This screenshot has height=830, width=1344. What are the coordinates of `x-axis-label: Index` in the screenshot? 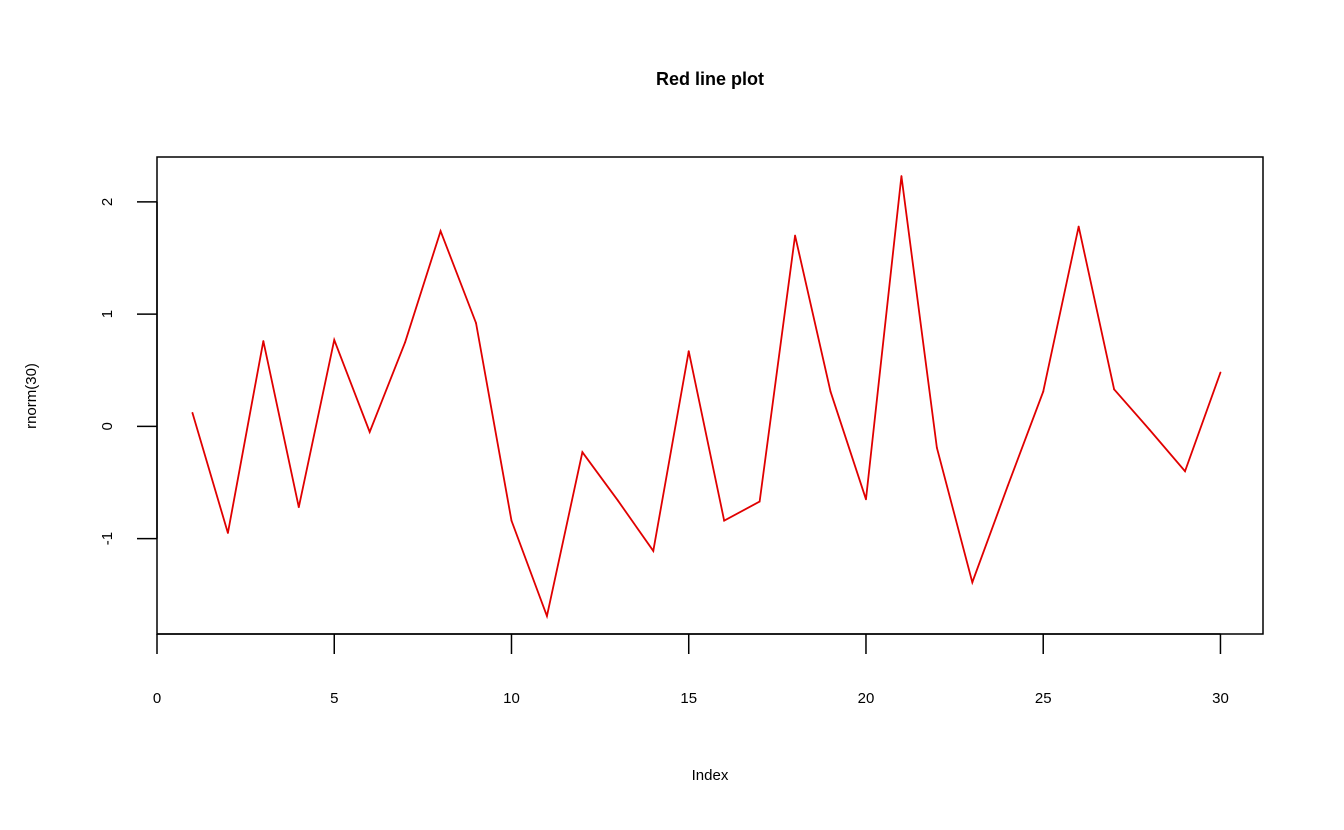 It's located at (710, 775).